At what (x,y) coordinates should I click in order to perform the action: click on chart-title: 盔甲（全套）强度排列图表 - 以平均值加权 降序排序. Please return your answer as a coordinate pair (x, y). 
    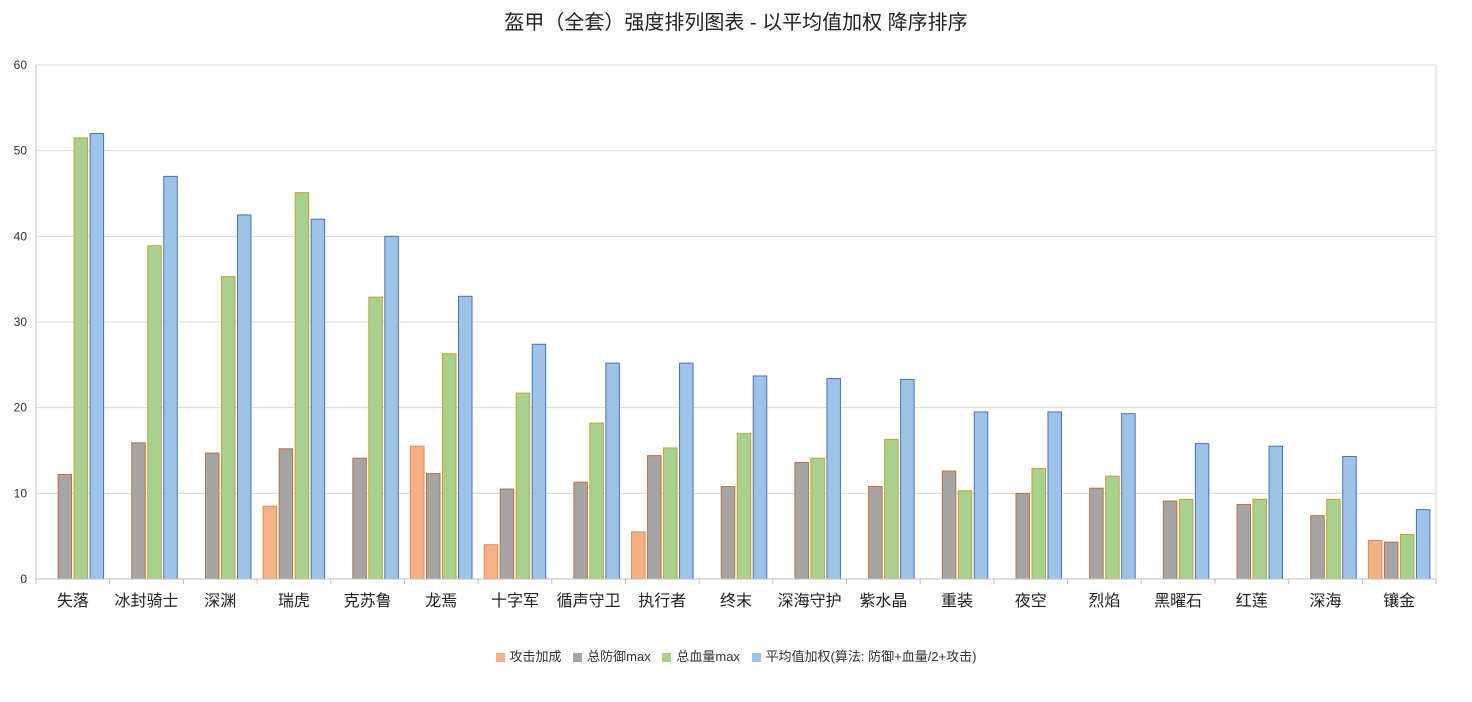
    Looking at the image, I should click on (736, 23).